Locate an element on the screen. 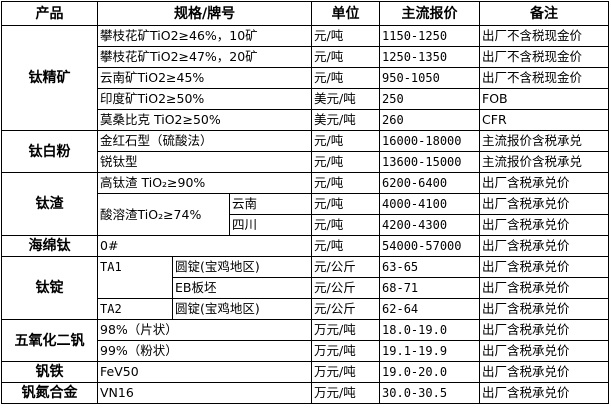 This screenshot has height=408, width=611. table-row: 海绵钛 0# 元/吨 54000-57000 出厂含税承兑价 is located at coordinates (305, 246).